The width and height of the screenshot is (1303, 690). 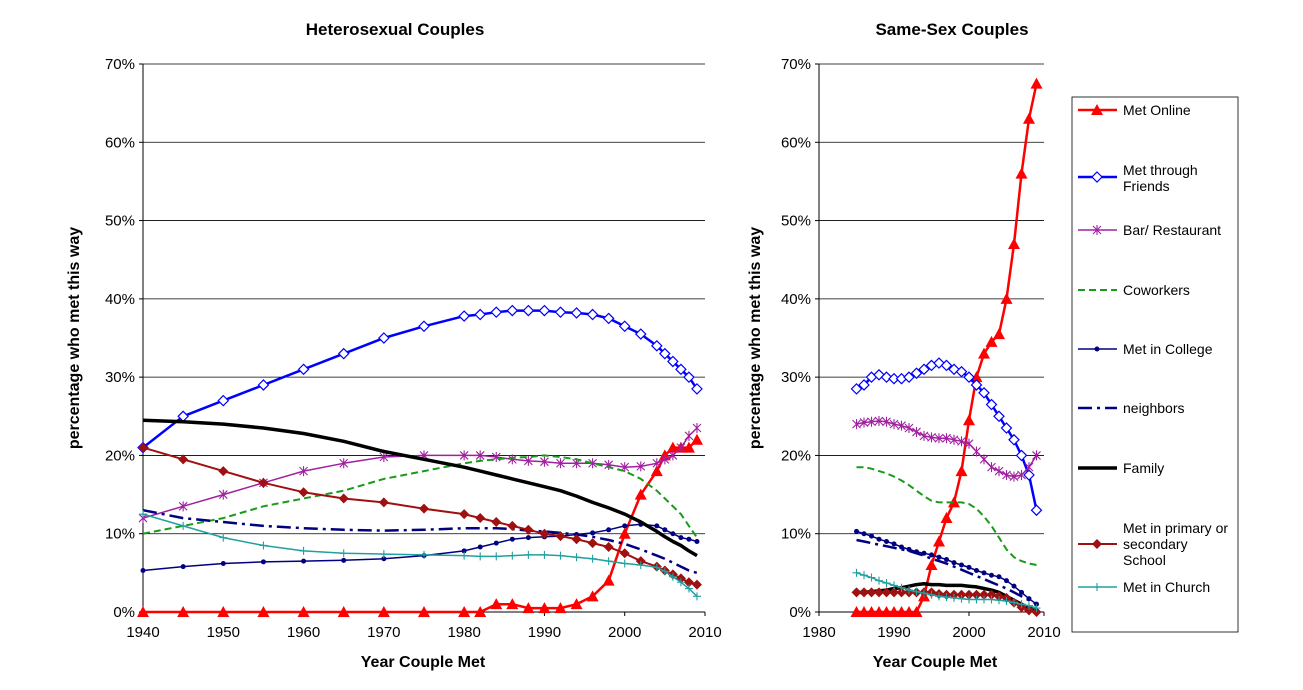 I want to click on x-tick-label: 2000, so click(x=624, y=632).